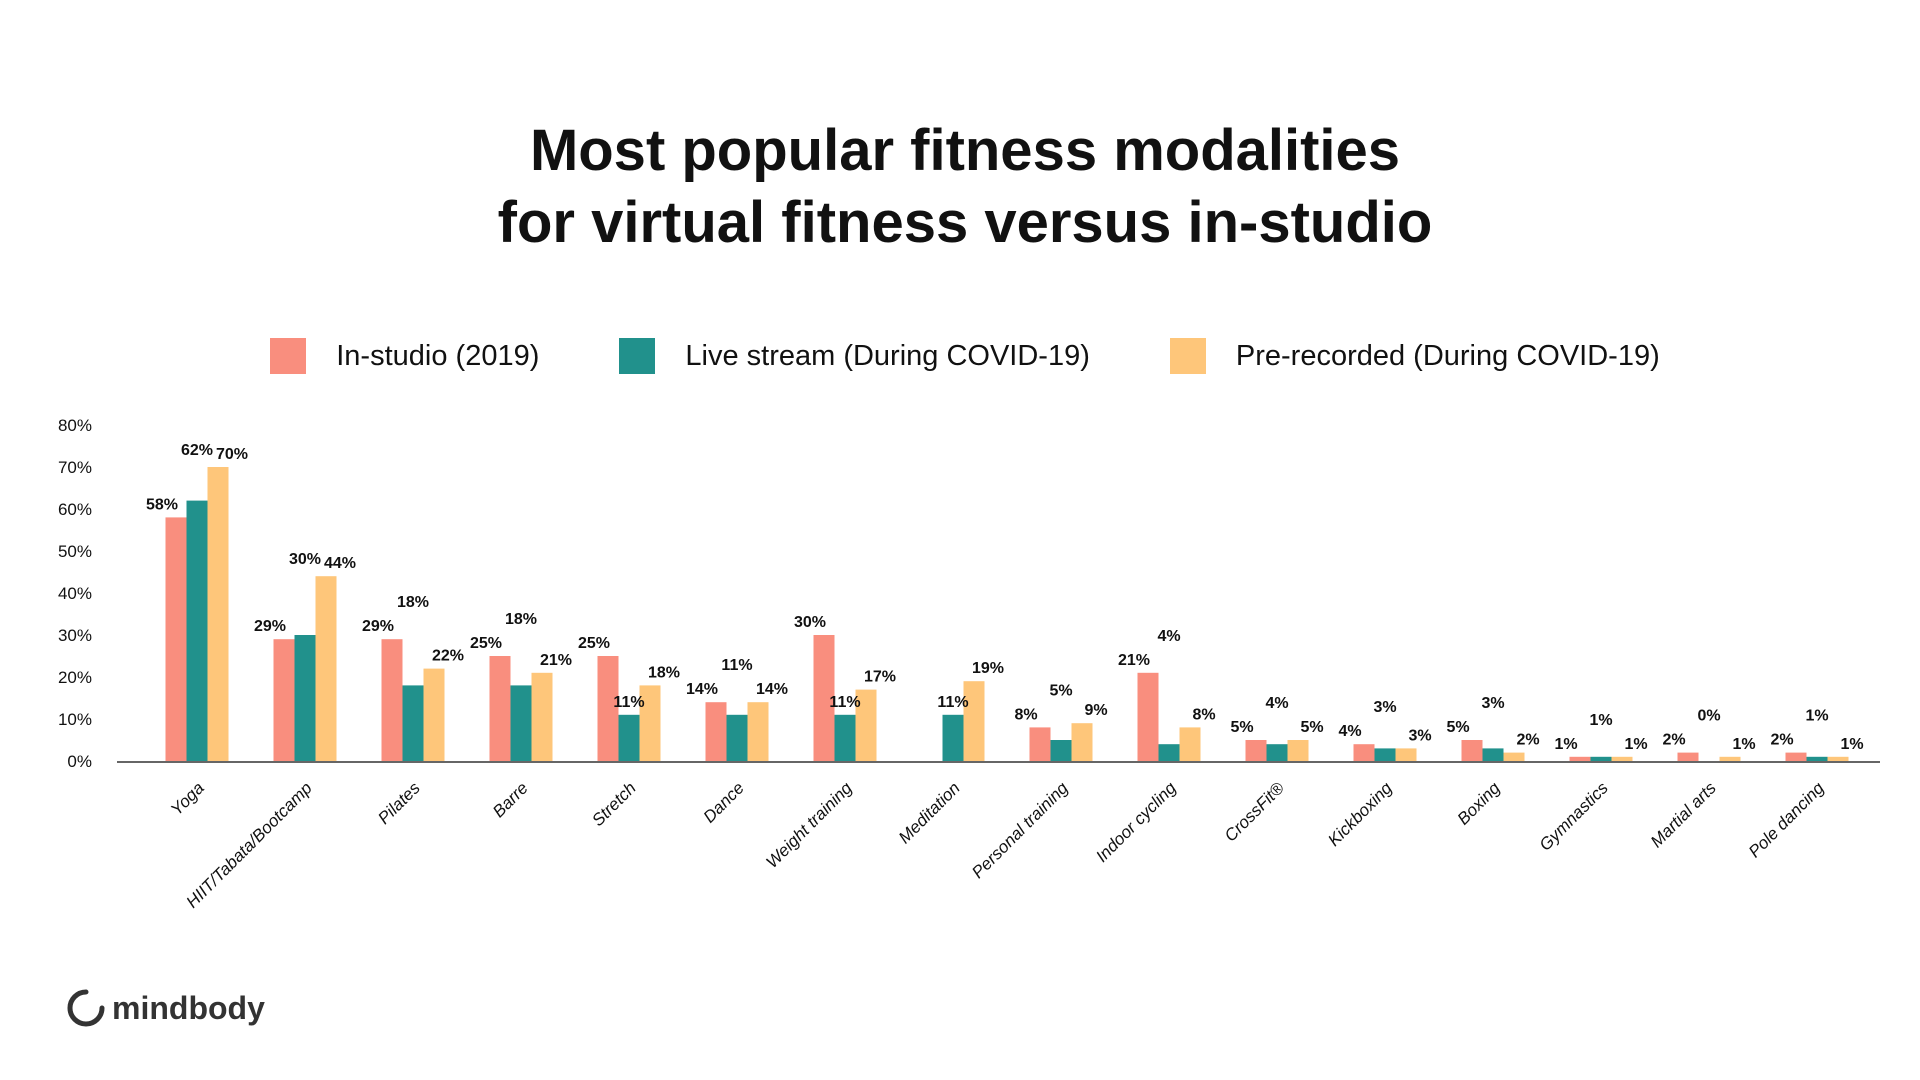 The height and width of the screenshot is (1080, 1920). What do you see at coordinates (75, 467) in the screenshot?
I see `y-tick-label: 70%` at bounding box center [75, 467].